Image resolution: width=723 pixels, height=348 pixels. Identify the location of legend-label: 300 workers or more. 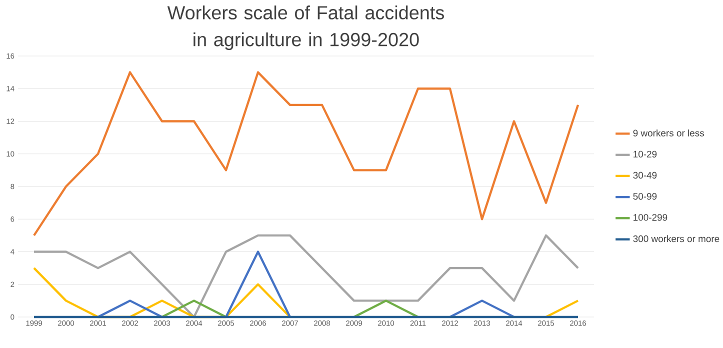
(676, 238).